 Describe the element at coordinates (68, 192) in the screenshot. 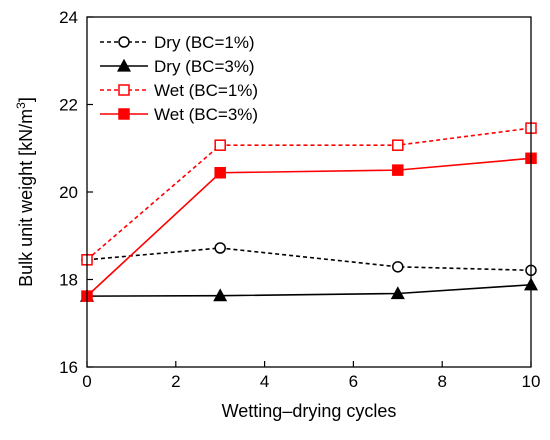

I see `y-tick-label: 20` at that location.